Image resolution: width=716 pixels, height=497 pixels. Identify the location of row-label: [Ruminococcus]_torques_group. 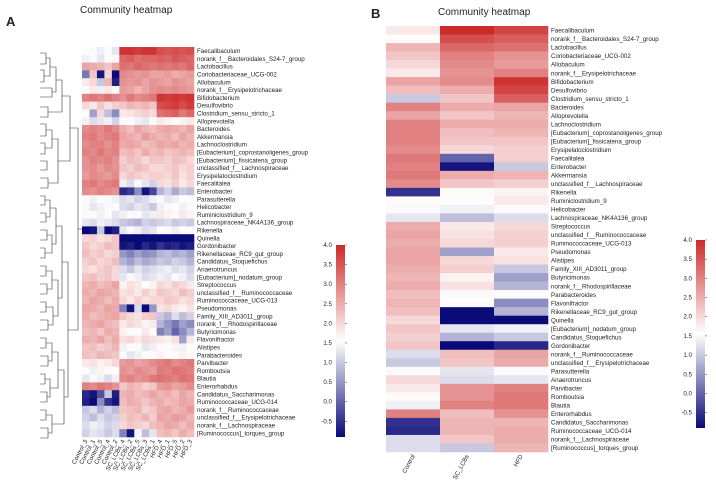
(595, 448).